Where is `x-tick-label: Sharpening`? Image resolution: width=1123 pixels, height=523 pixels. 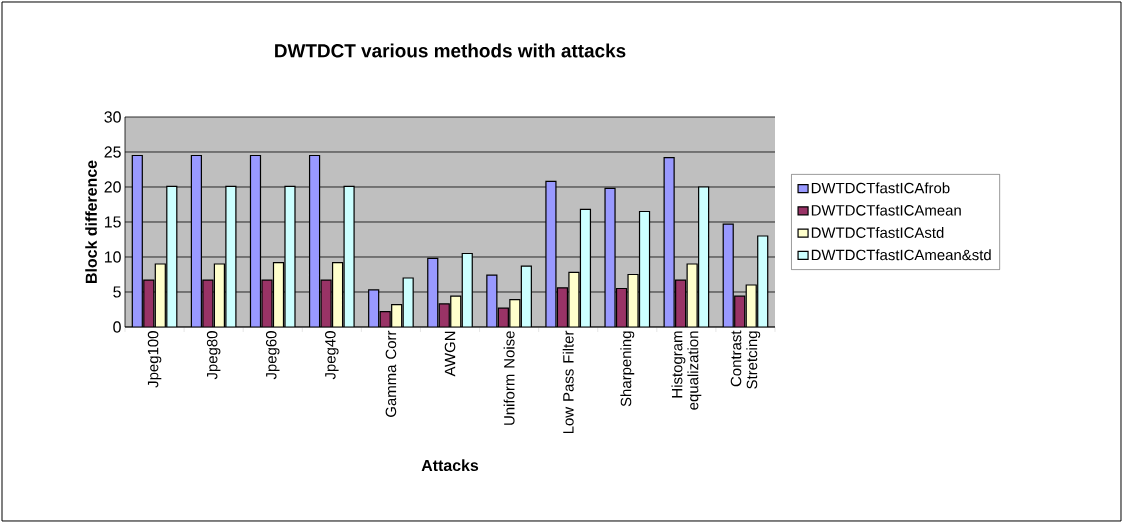
x-tick-label: Sharpening is located at coordinates (627, 369).